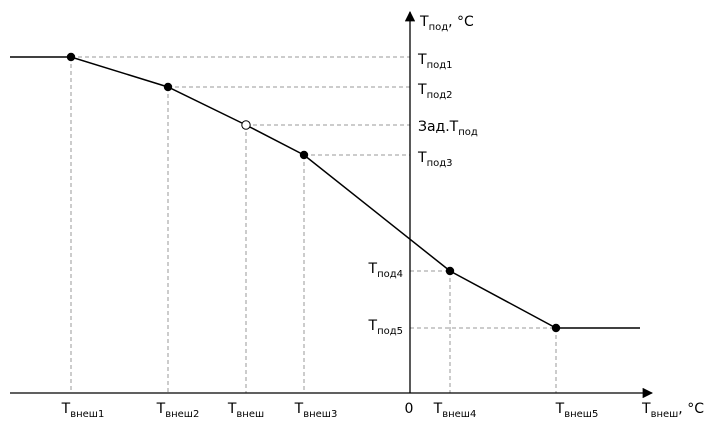 The width and height of the screenshot is (720, 421). Describe the element at coordinates (577, 410) in the screenshot. I see `x-label-tvnesh5: Tвнеш5` at that location.